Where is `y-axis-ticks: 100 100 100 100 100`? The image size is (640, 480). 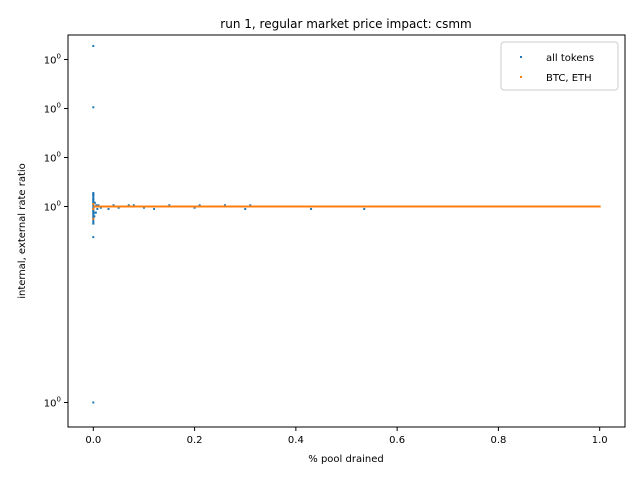 y-axis-ticks: 100 100 100 100 100 is located at coordinates (56, 231).